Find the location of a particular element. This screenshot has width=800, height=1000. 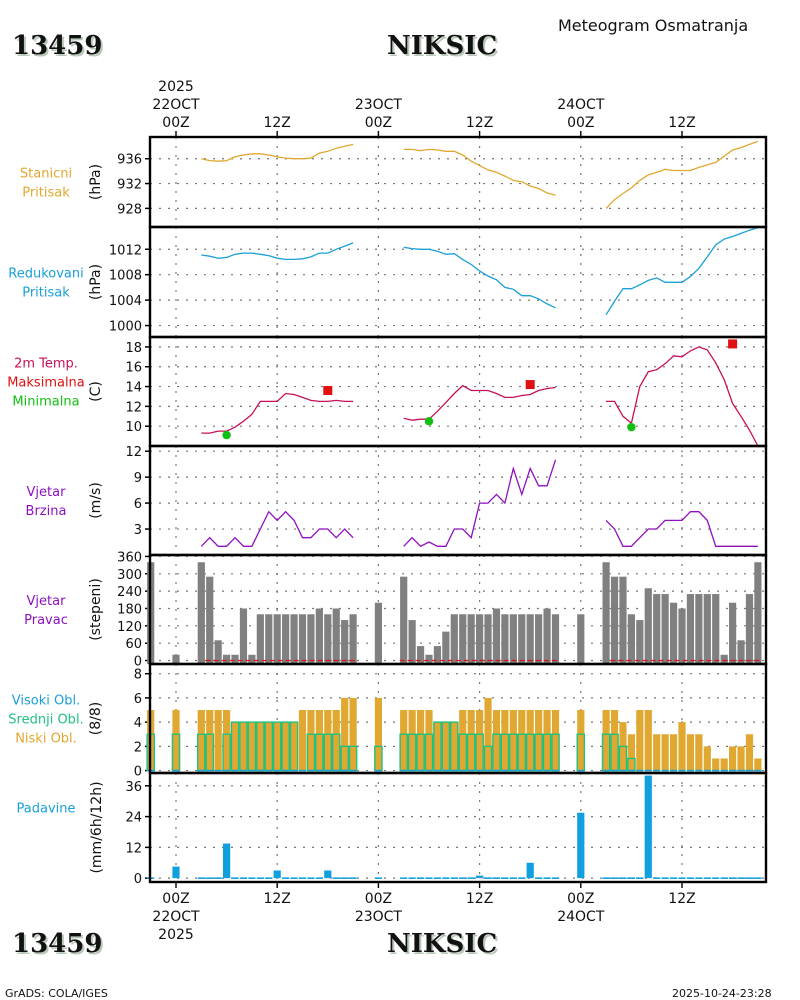

top-time-axis: 2025 22OCT 00Z 12Z 23OCT 00Z 12Z 24OCT 00Z 12Z is located at coordinates (424, 108).